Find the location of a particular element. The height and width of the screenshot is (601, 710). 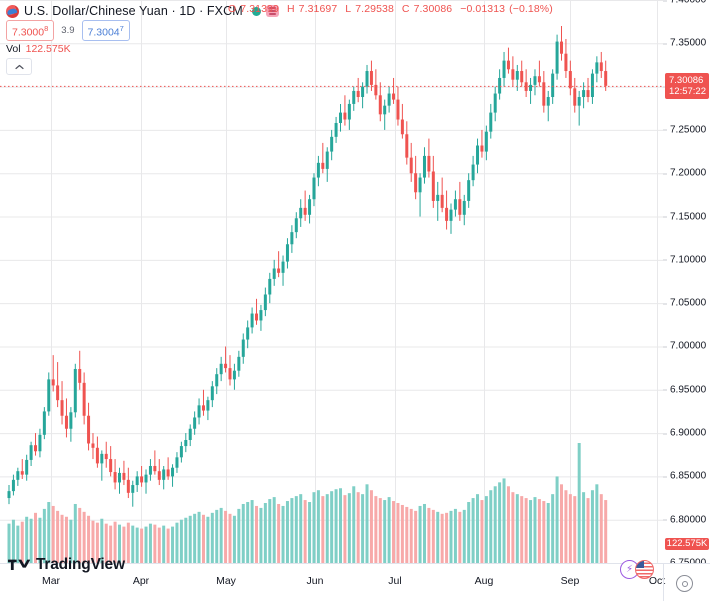

collapse-legend-button is located at coordinates (19, 66).